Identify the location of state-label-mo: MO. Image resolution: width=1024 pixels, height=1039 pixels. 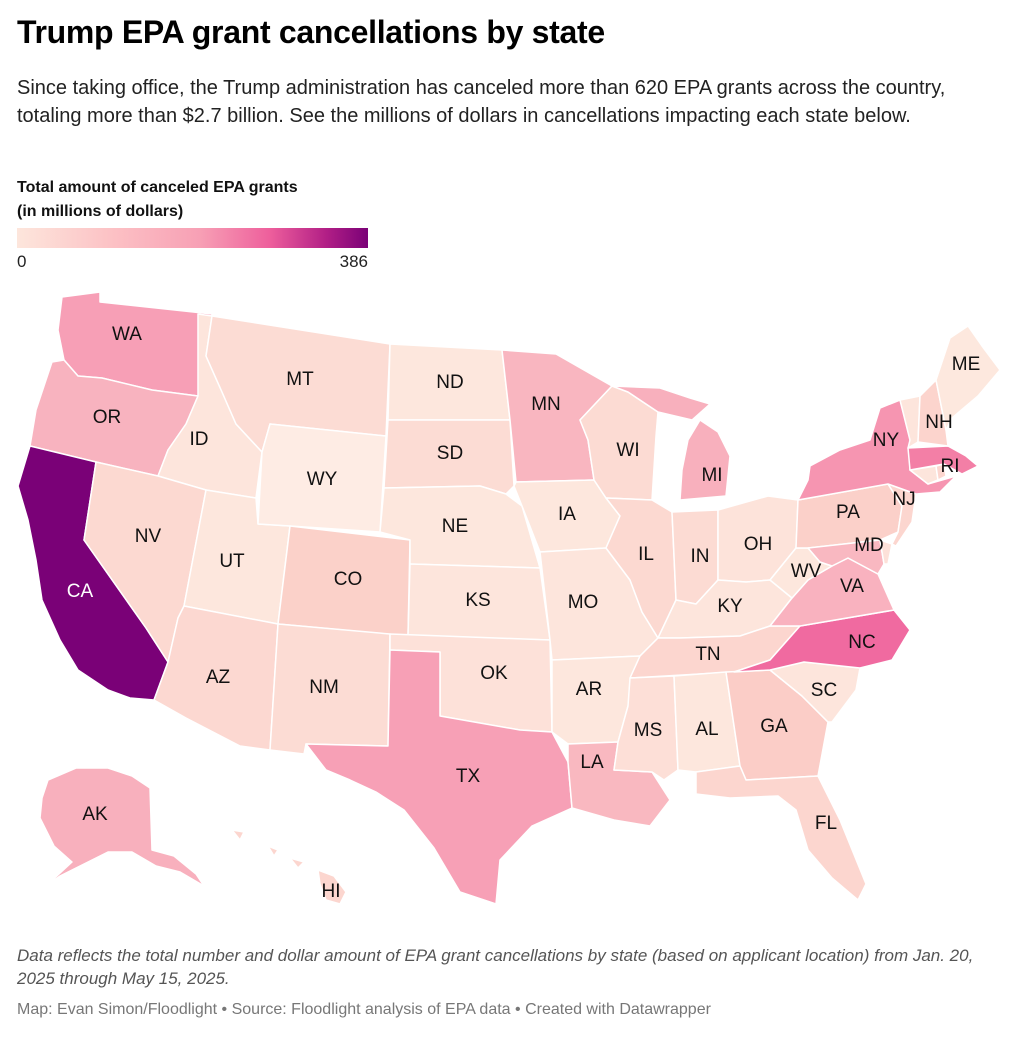
(583, 602).